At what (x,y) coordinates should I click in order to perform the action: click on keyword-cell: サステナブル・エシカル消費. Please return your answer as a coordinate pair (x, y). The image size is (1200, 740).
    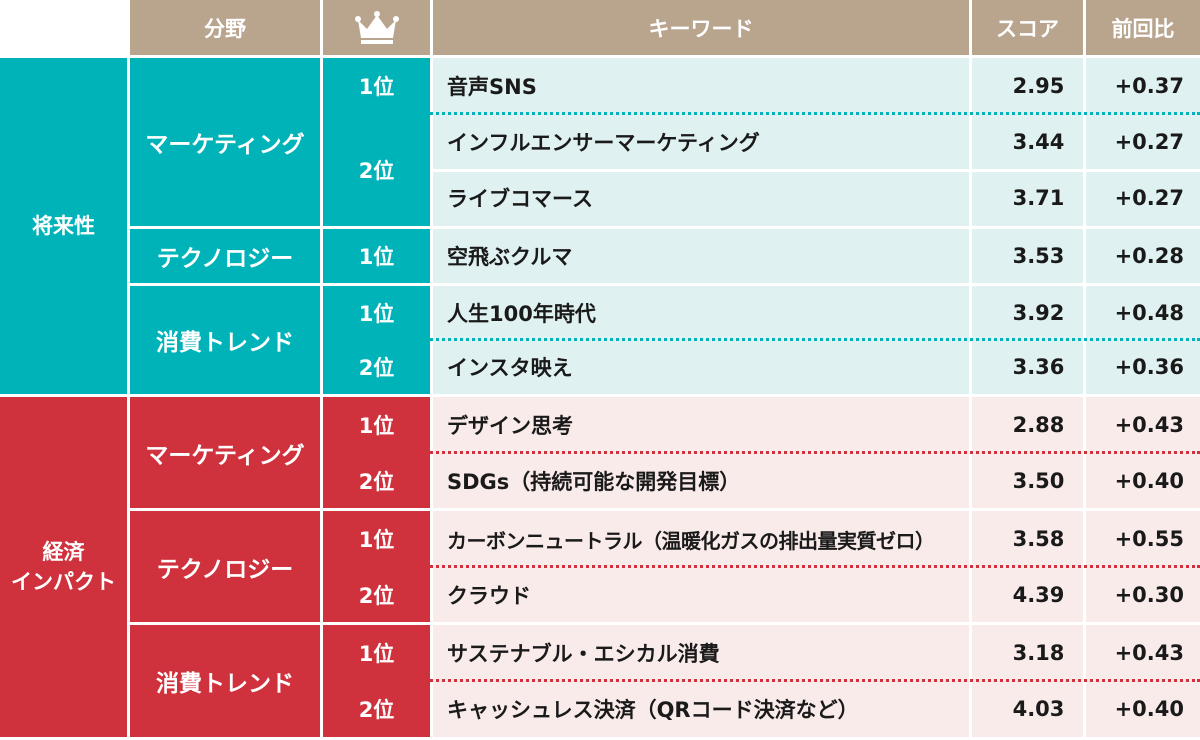
    Looking at the image, I should click on (701, 653).